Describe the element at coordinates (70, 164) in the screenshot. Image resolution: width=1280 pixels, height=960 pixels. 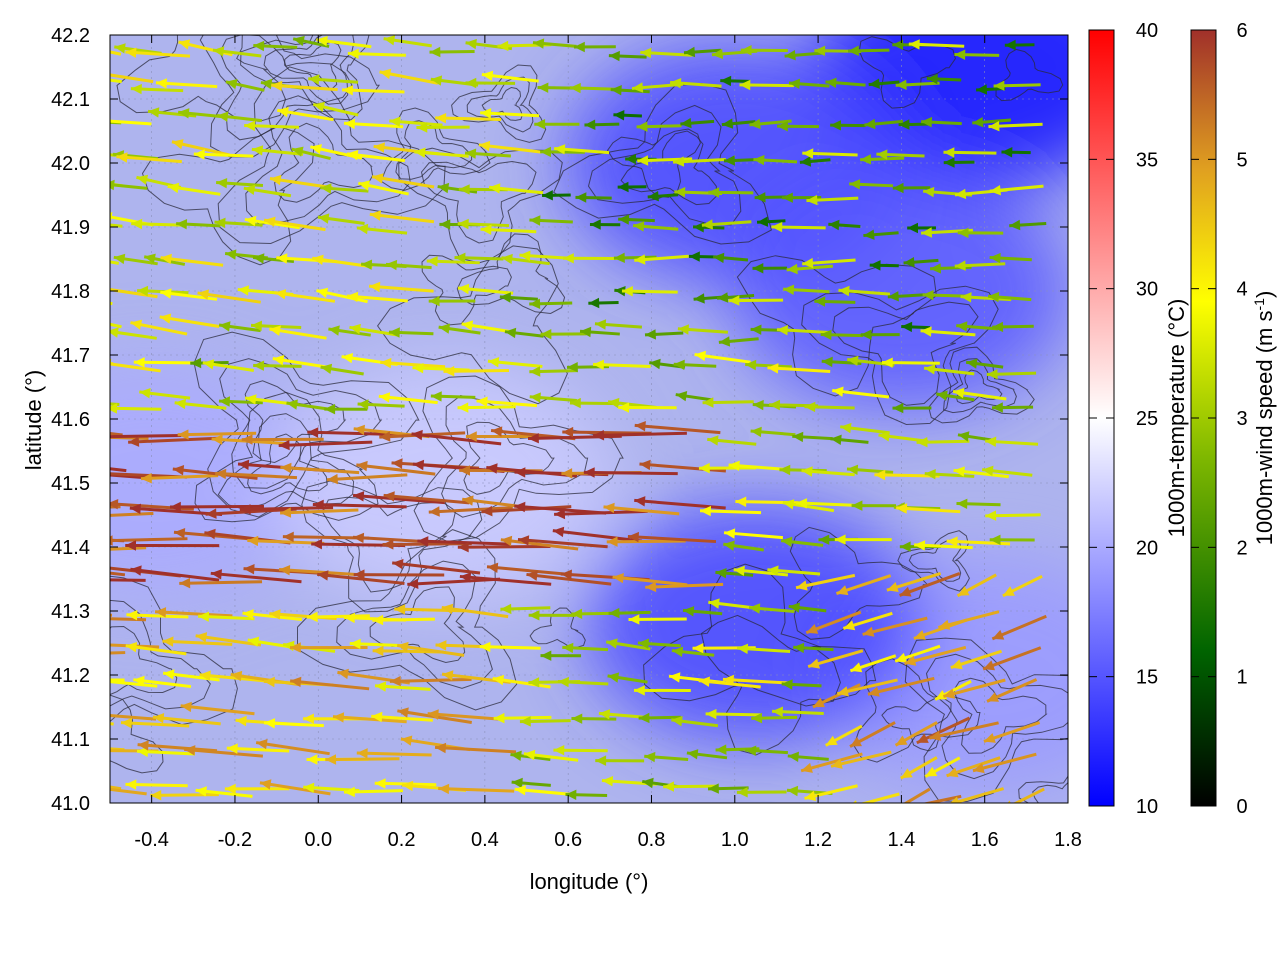
I see `y-tick-label: 42.0` at that location.